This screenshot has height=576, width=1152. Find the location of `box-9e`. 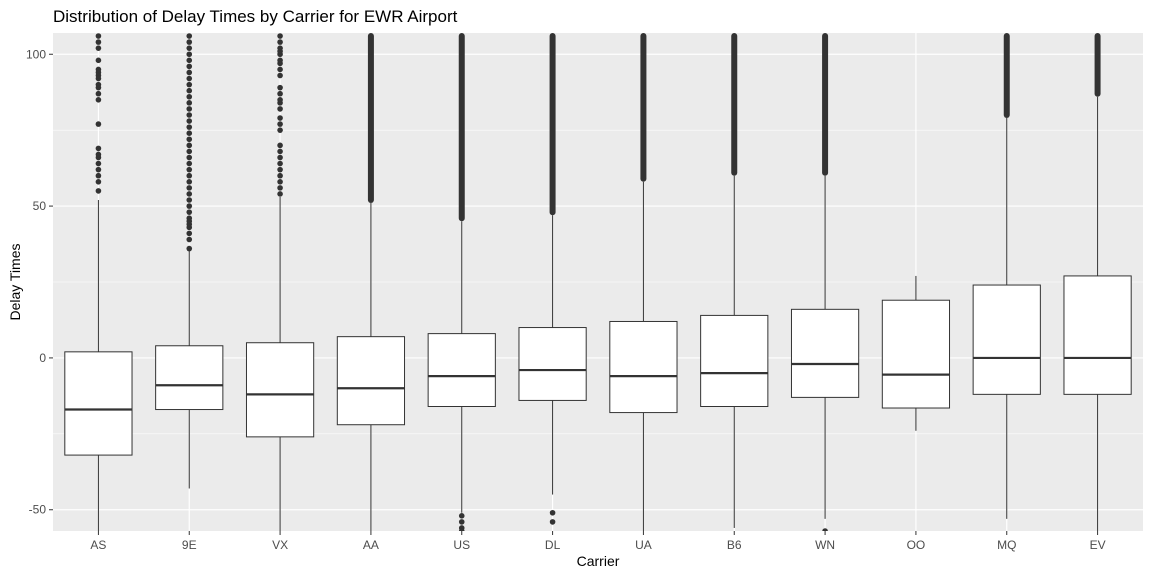

box-9e is located at coordinates (189, 261).